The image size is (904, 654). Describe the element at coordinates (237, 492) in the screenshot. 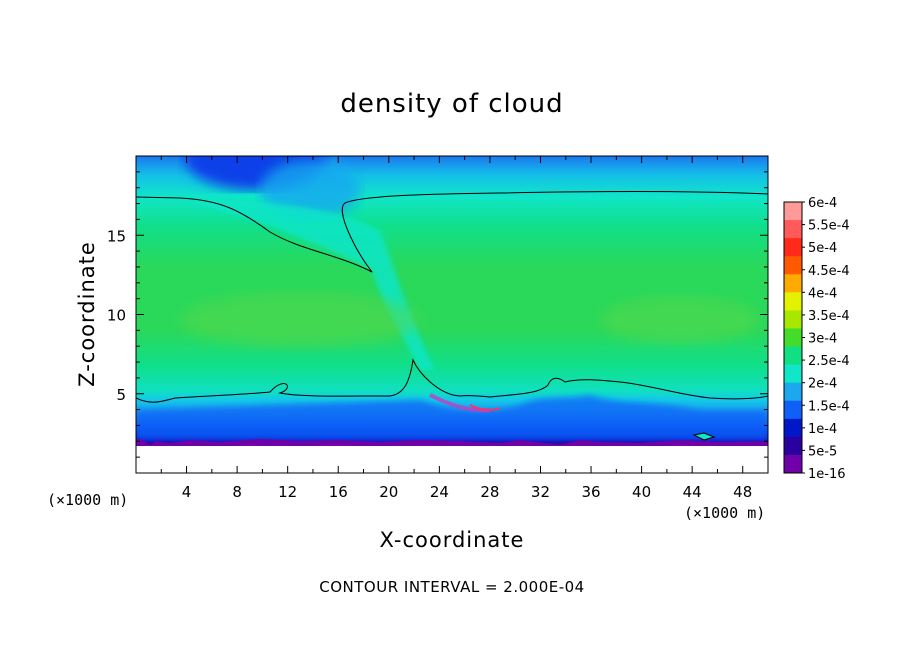

I see `x-tick-label: 8` at that location.